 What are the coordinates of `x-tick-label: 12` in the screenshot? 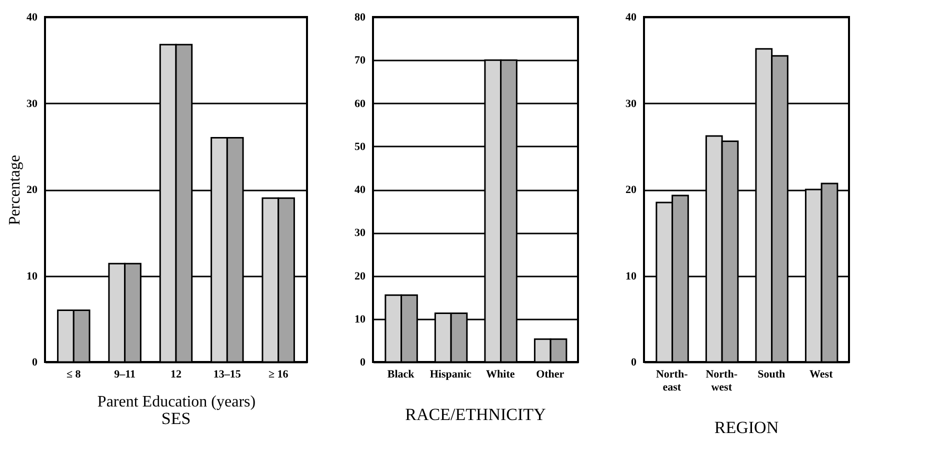 It's located at (176, 374).